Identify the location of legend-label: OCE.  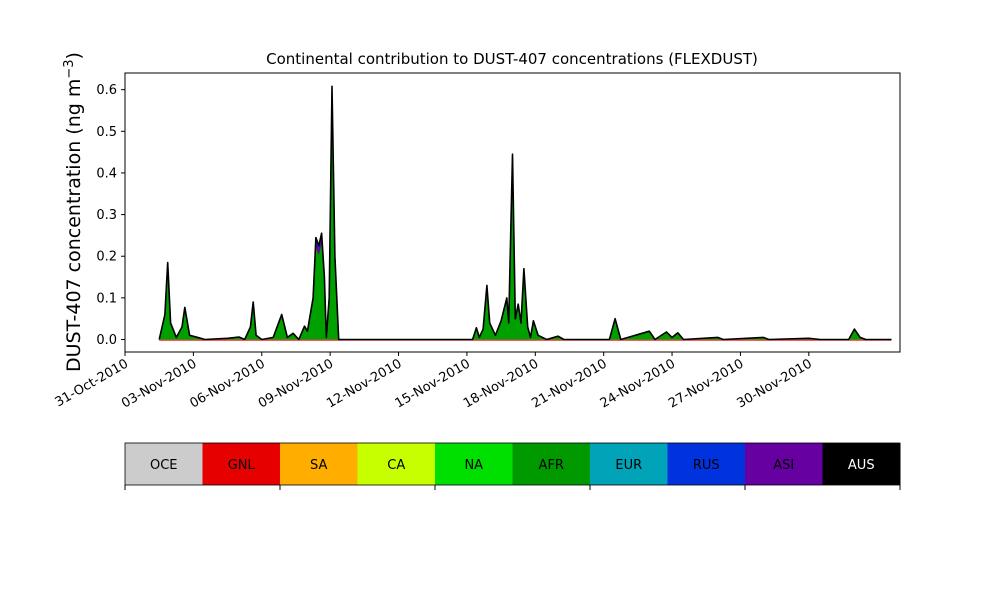
(164, 465).